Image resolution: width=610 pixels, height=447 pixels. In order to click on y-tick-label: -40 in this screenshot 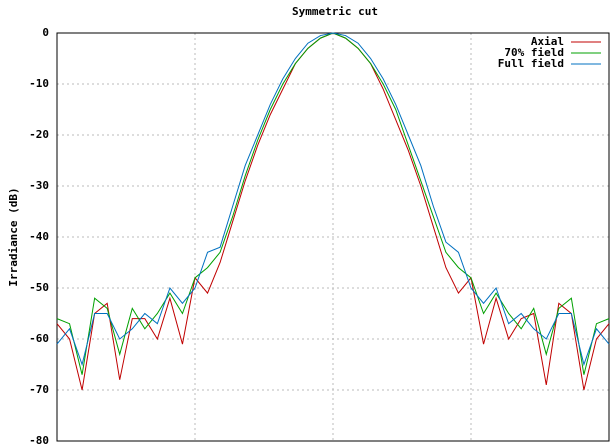, I will do `click(39, 236)`.